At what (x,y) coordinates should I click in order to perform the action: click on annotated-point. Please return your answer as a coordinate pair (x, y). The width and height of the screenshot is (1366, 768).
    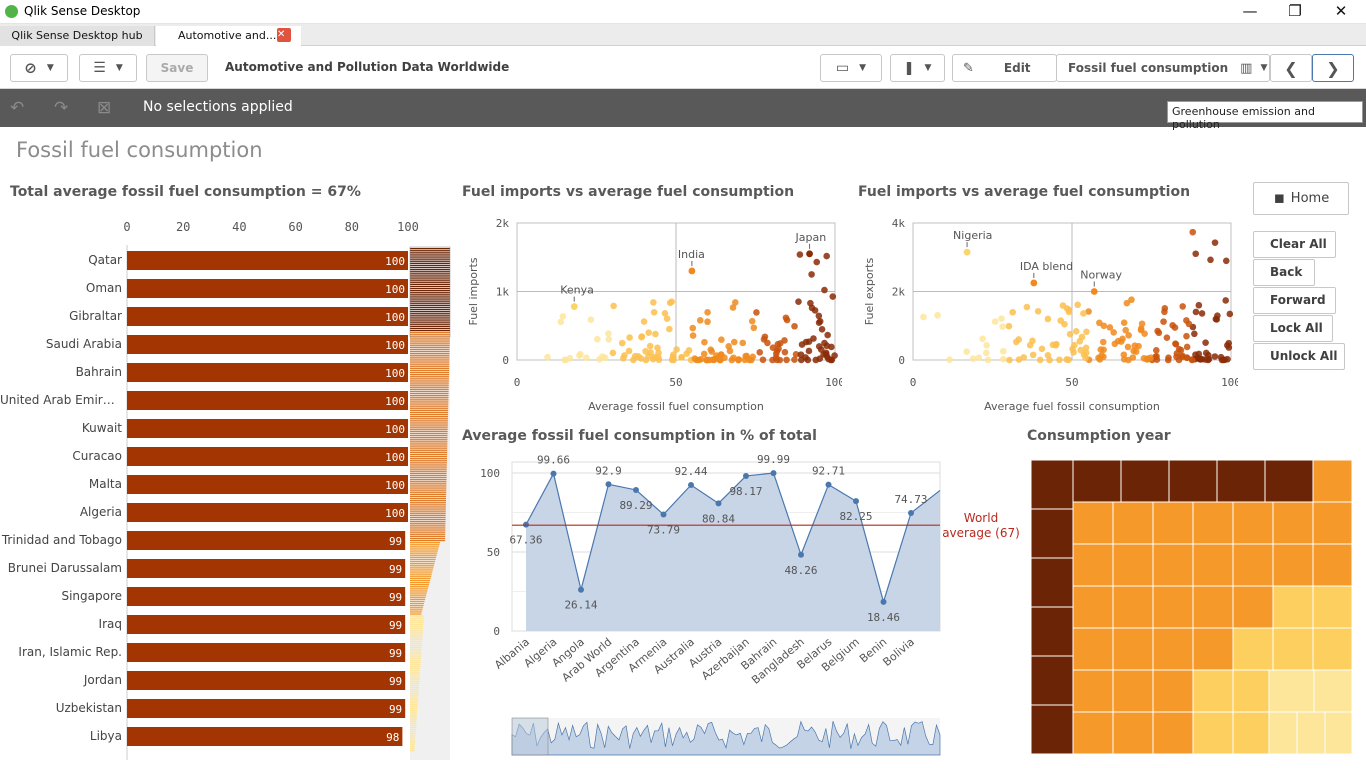
    Looking at the image, I should click on (1094, 291).